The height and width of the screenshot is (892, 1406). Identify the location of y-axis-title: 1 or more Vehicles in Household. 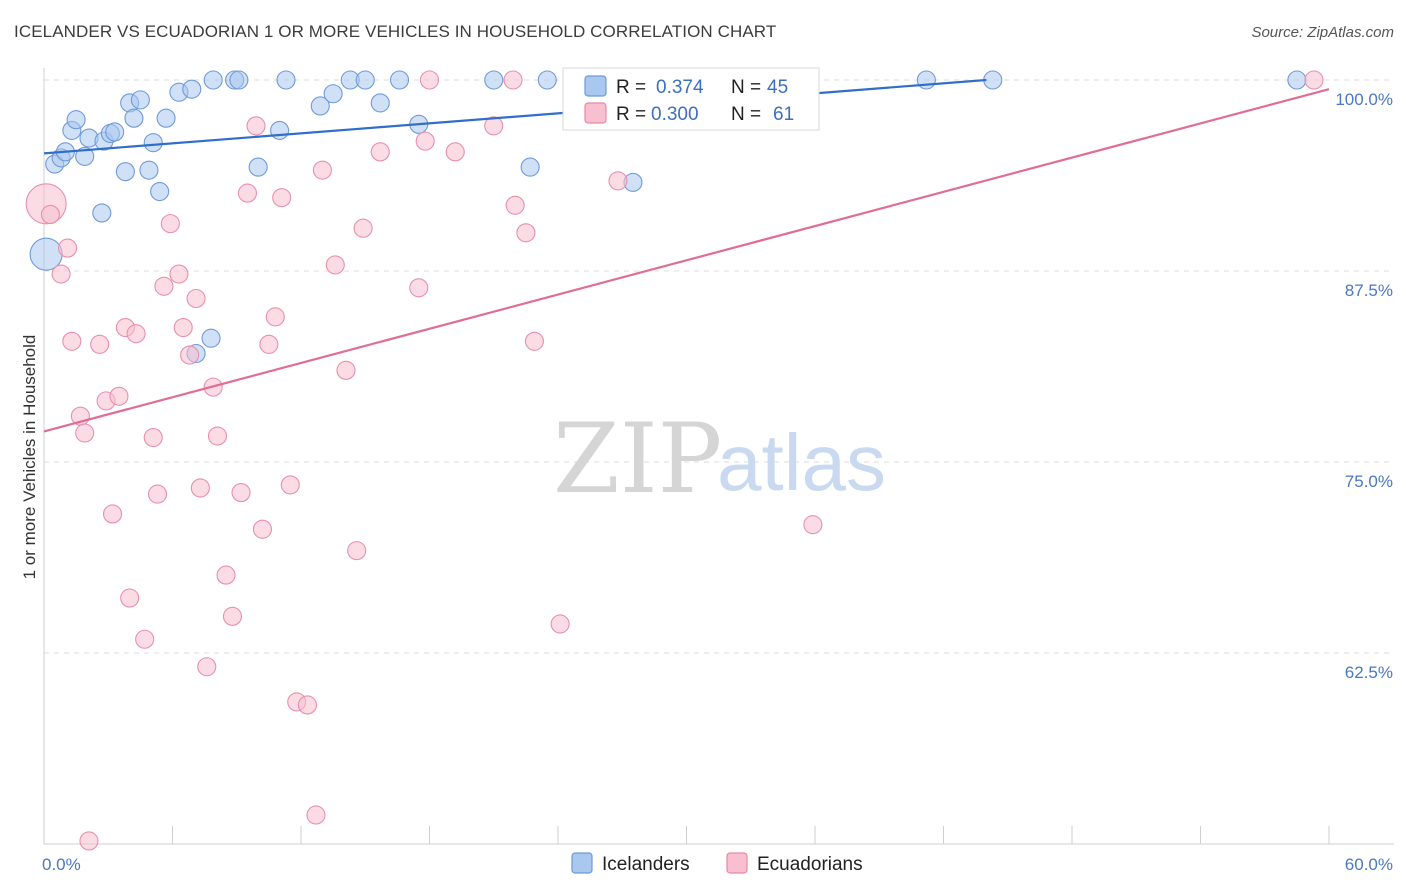
(29, 457).